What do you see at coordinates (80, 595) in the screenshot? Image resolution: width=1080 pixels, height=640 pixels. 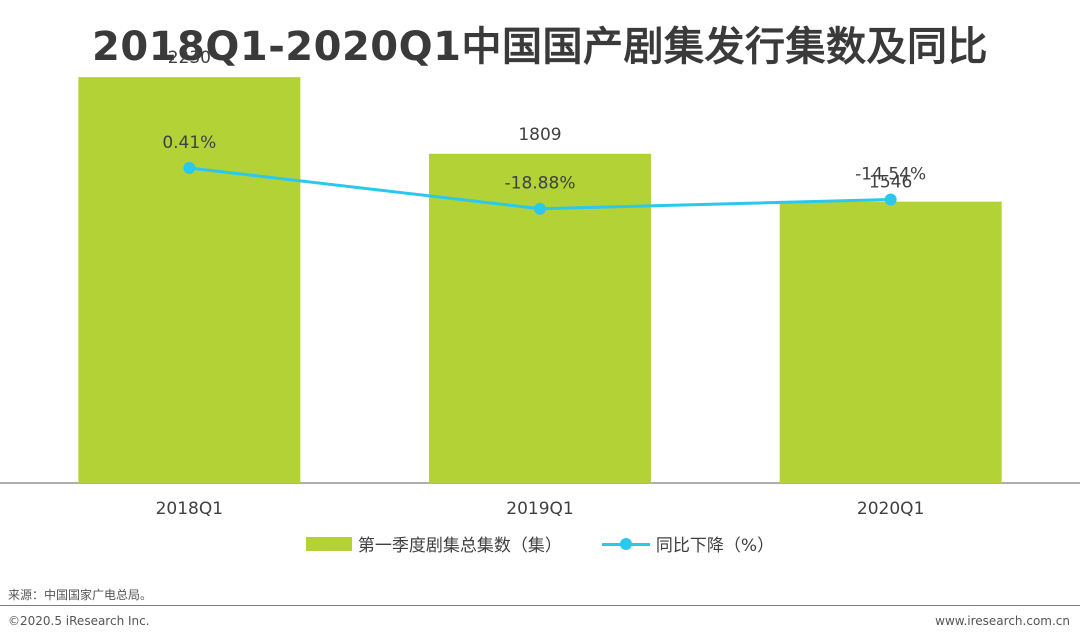 I see `source-note: 来源：中国国家广电总局。` at bounding box center [80, 595].